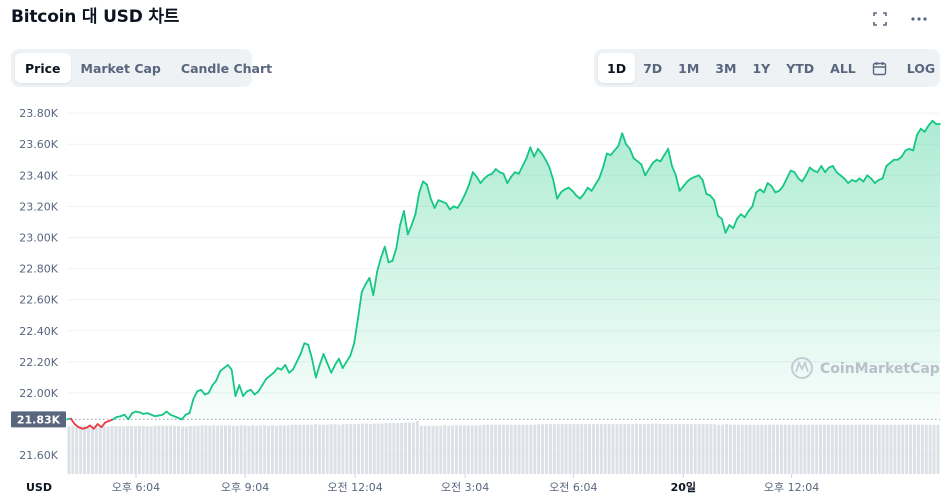  Describe the element at coordinates (617, 68) in the screenshot. I see `range-1d: 1D` at that location.